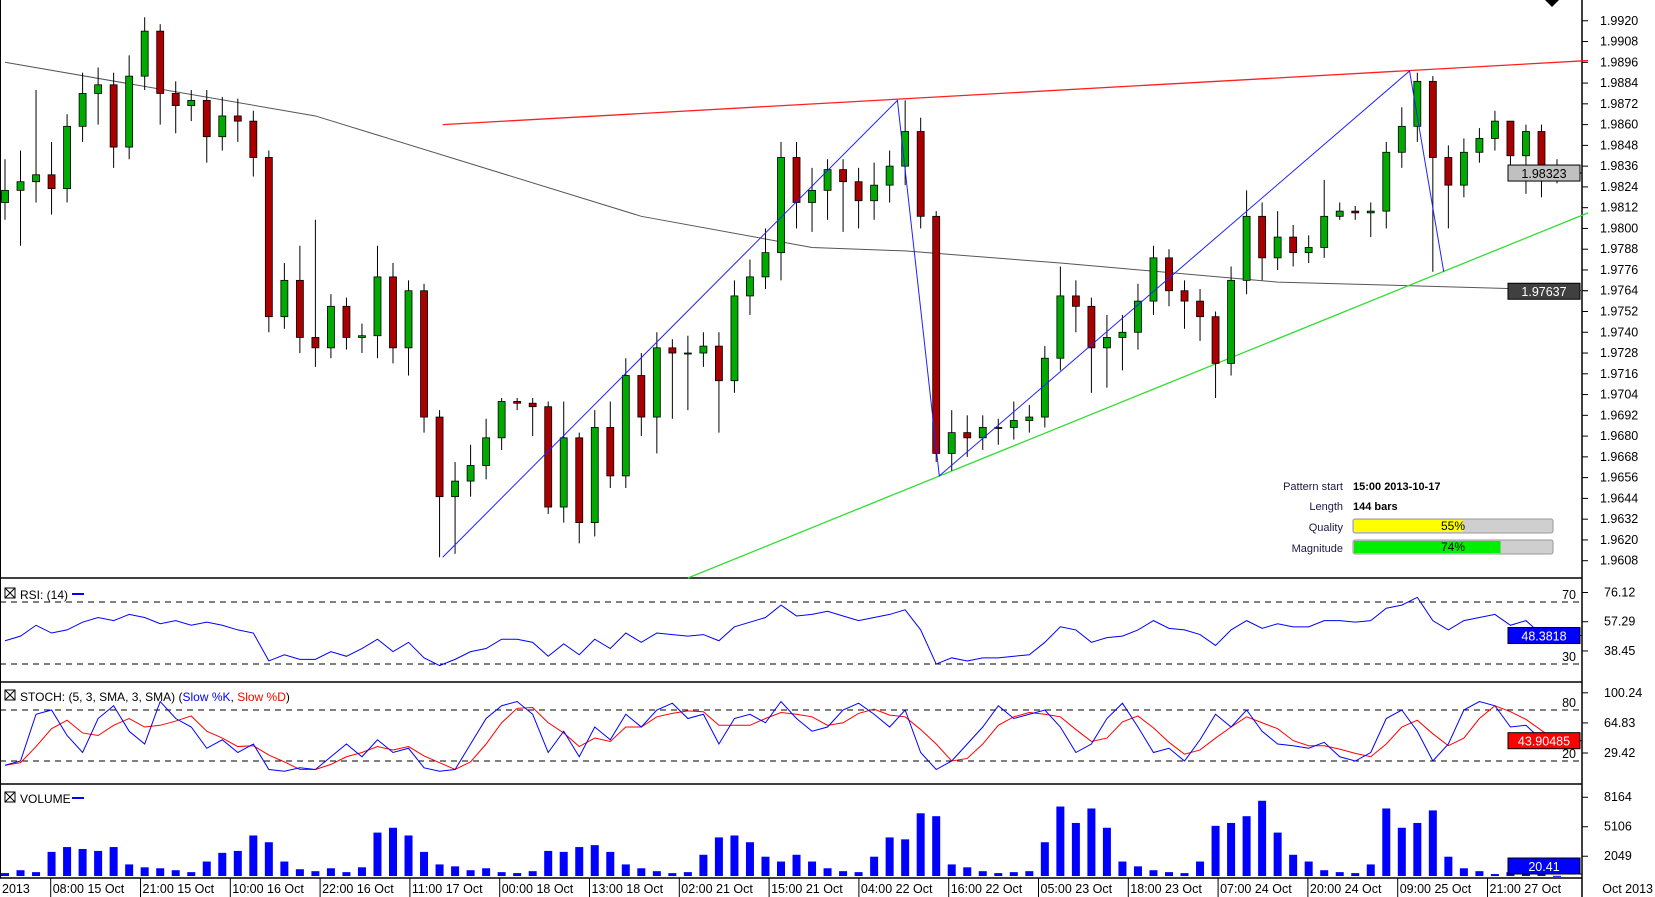 The width and height of the screenshot is (1655, 897). Describe the element at coordinates (10, 797) in the screenshot. I see `volume-close-icon` at that location.